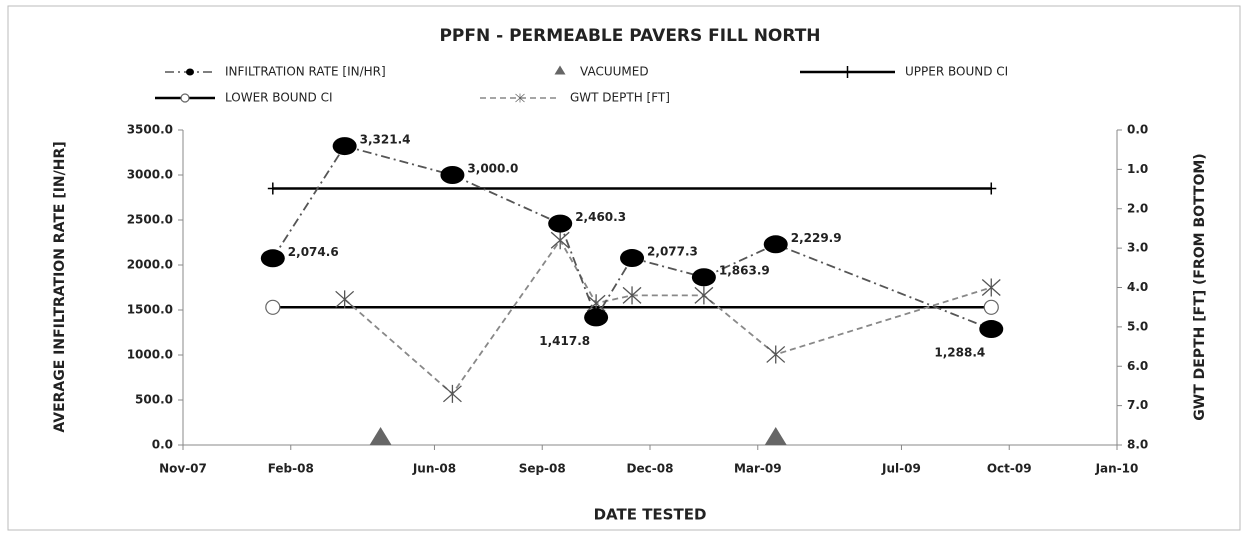 The height and width of the screenshot is (535, 1247). Describe the element at coordinates (901, 469) in the screenshot. I see `x-tick-label: Jul-09` at that location.